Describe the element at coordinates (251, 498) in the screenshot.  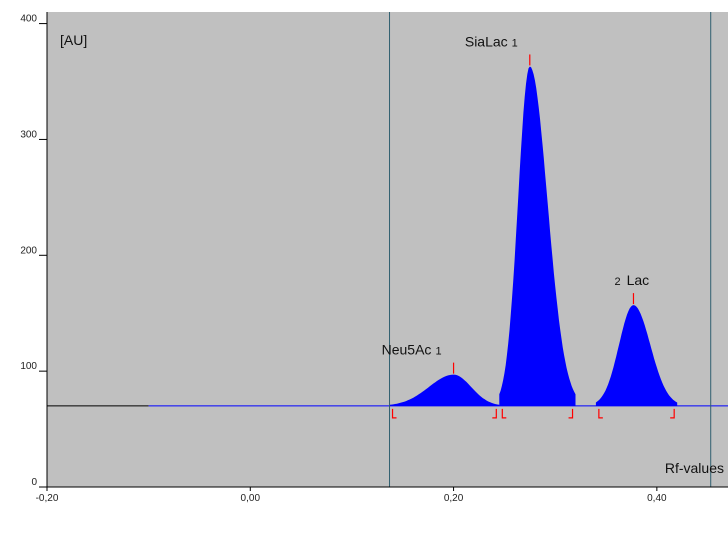
I see `x-tick-label: 0,00` at that location.